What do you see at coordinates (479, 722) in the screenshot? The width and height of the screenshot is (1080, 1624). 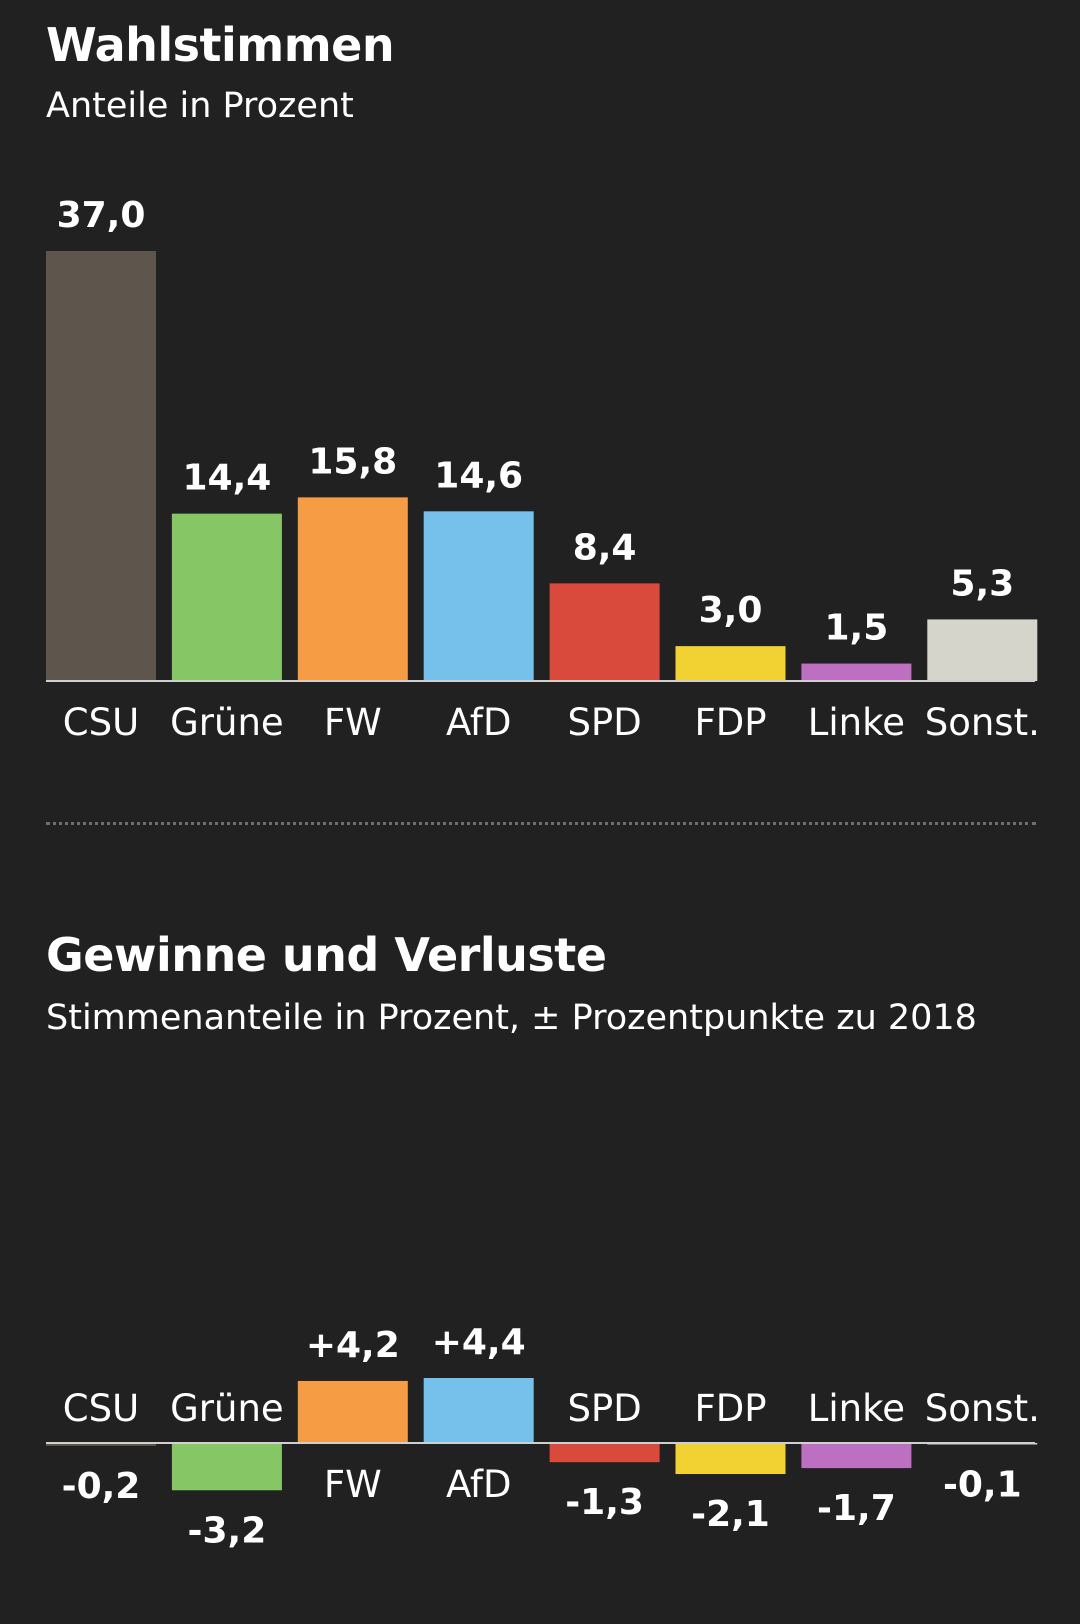 I see `category-label-afd: AfD` at bounding box center [479, 722].